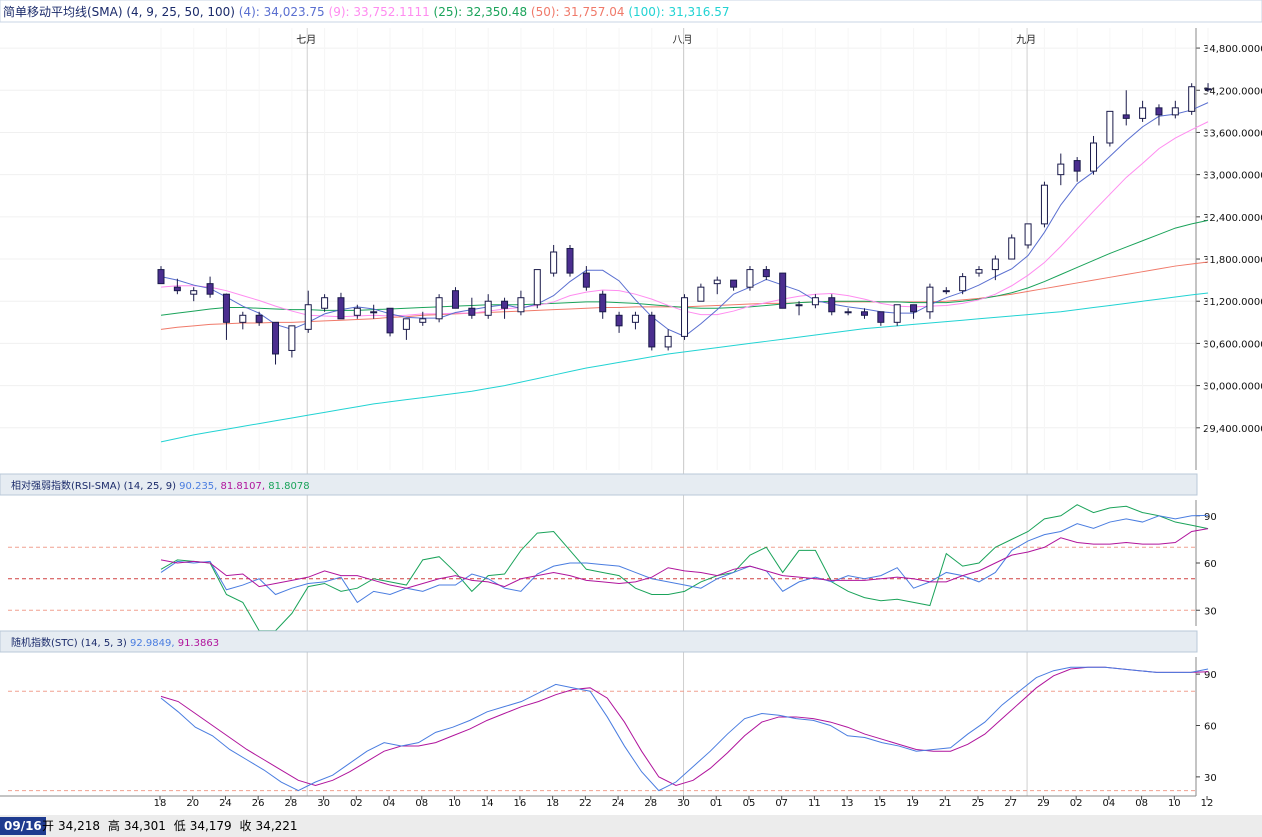  What do you see at coordinates (172, 826) in the screenshot?
I see `status-ohlc: 开 34,218 高 34,301 低 34,179 收 34,221` at bounding box center [172, 826].